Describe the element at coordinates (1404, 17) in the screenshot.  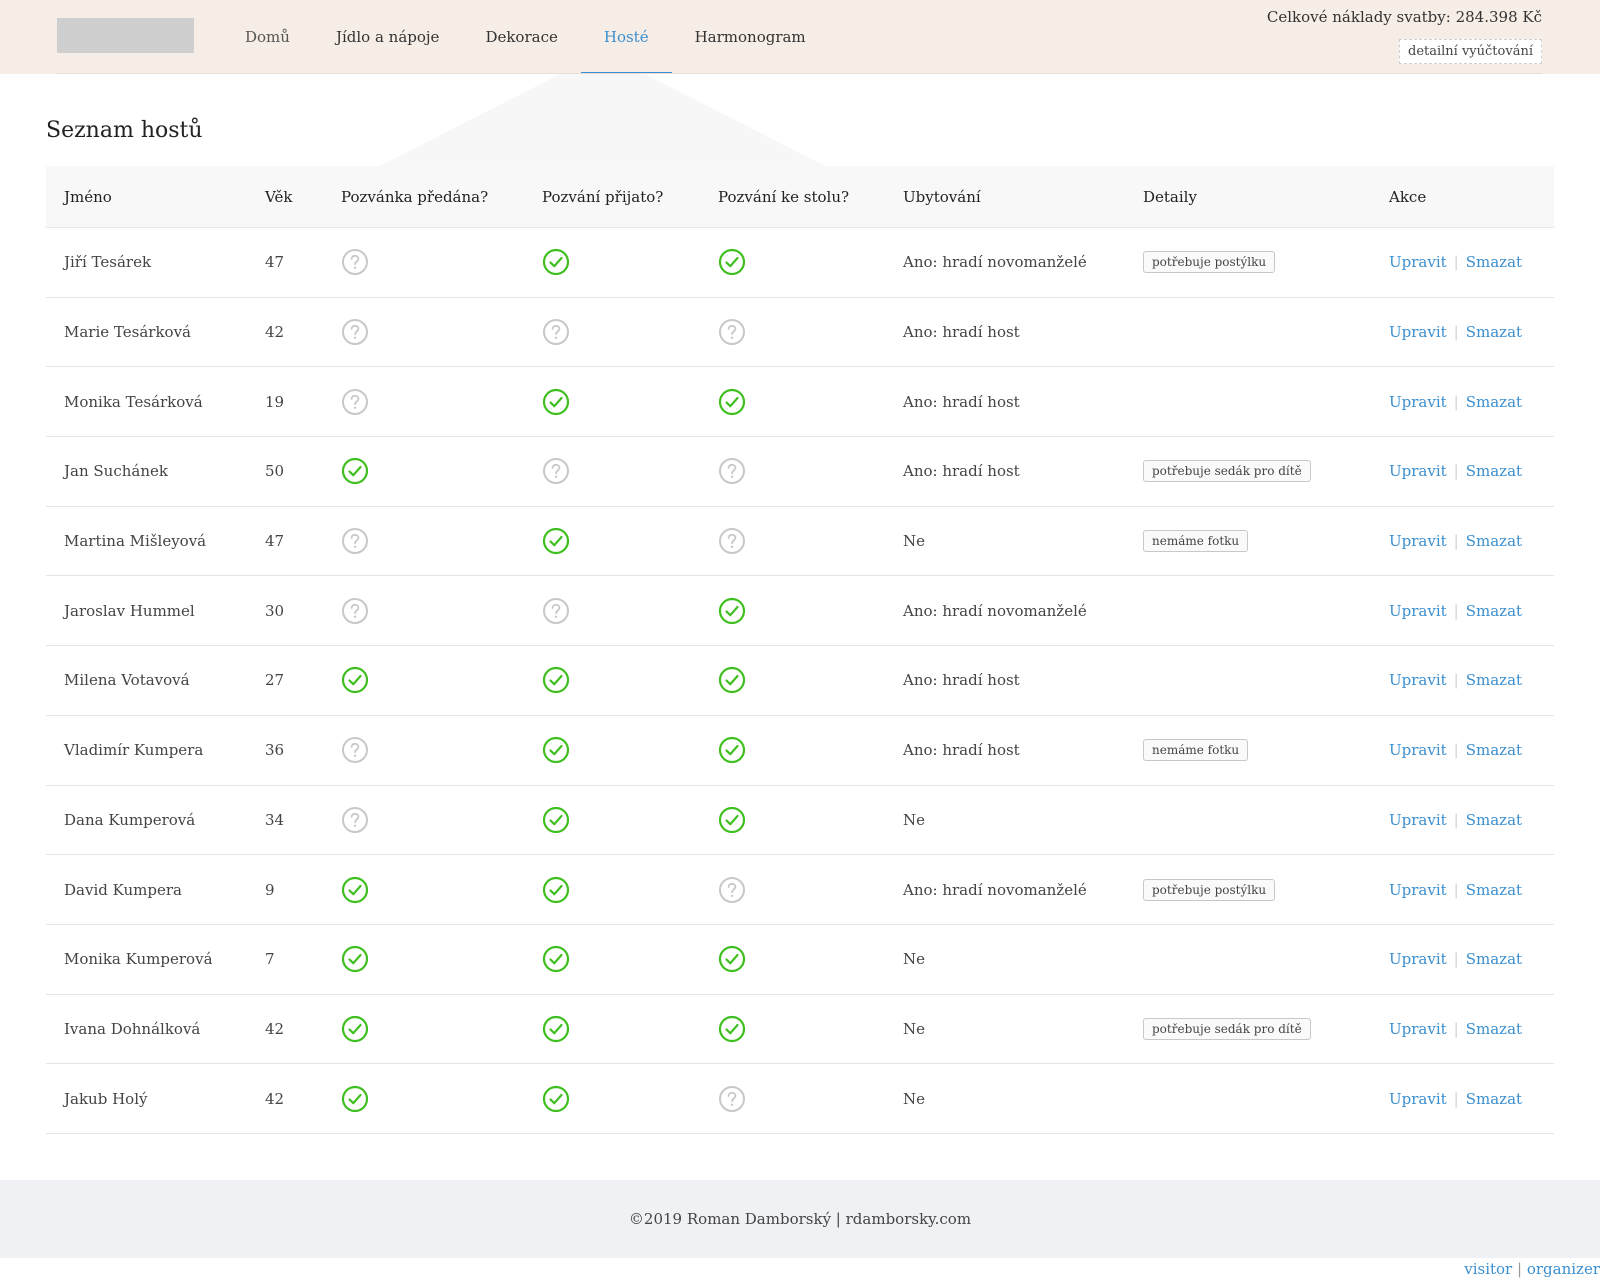
I see `total-cost-label: Celkové náklady svatby: 284.398 Kč` at that location.